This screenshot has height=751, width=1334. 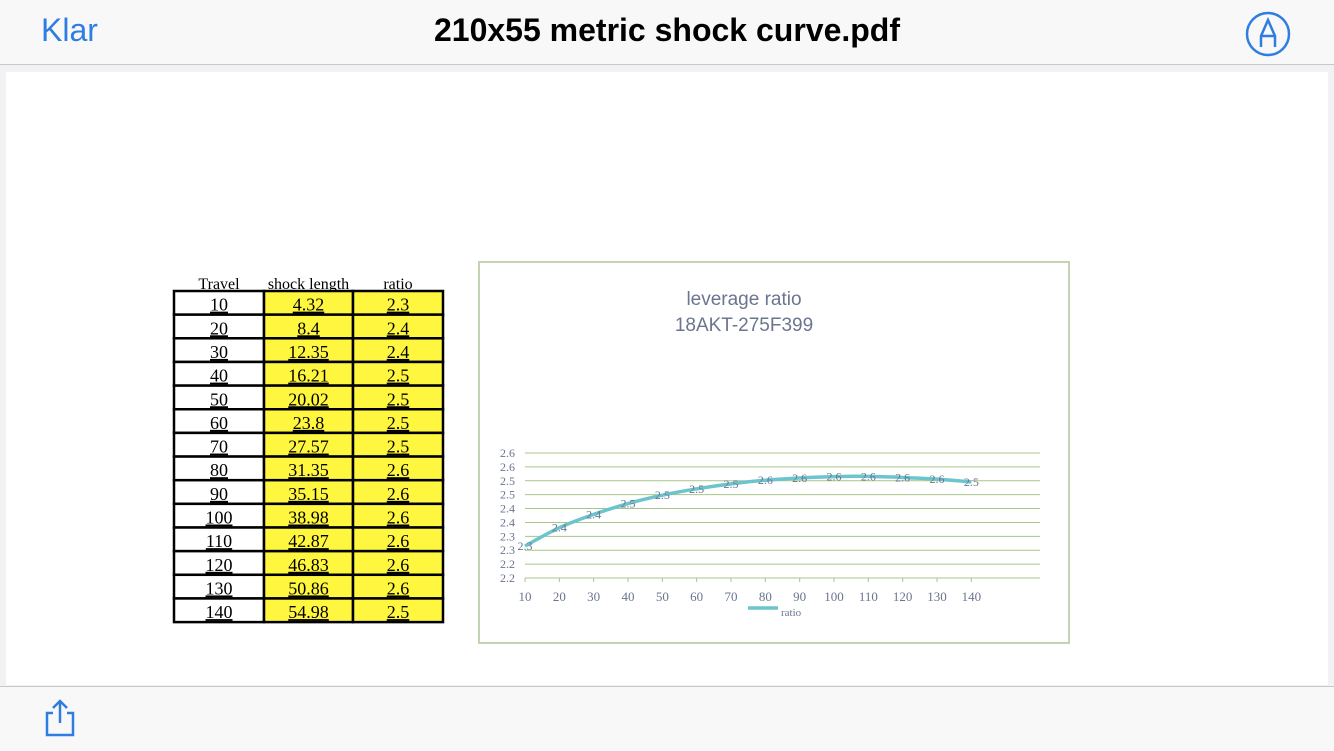 What do you see at coordinates (219, 541) in the screenshot?
I see `cell-text: 110` at bounding box center [219, 541].